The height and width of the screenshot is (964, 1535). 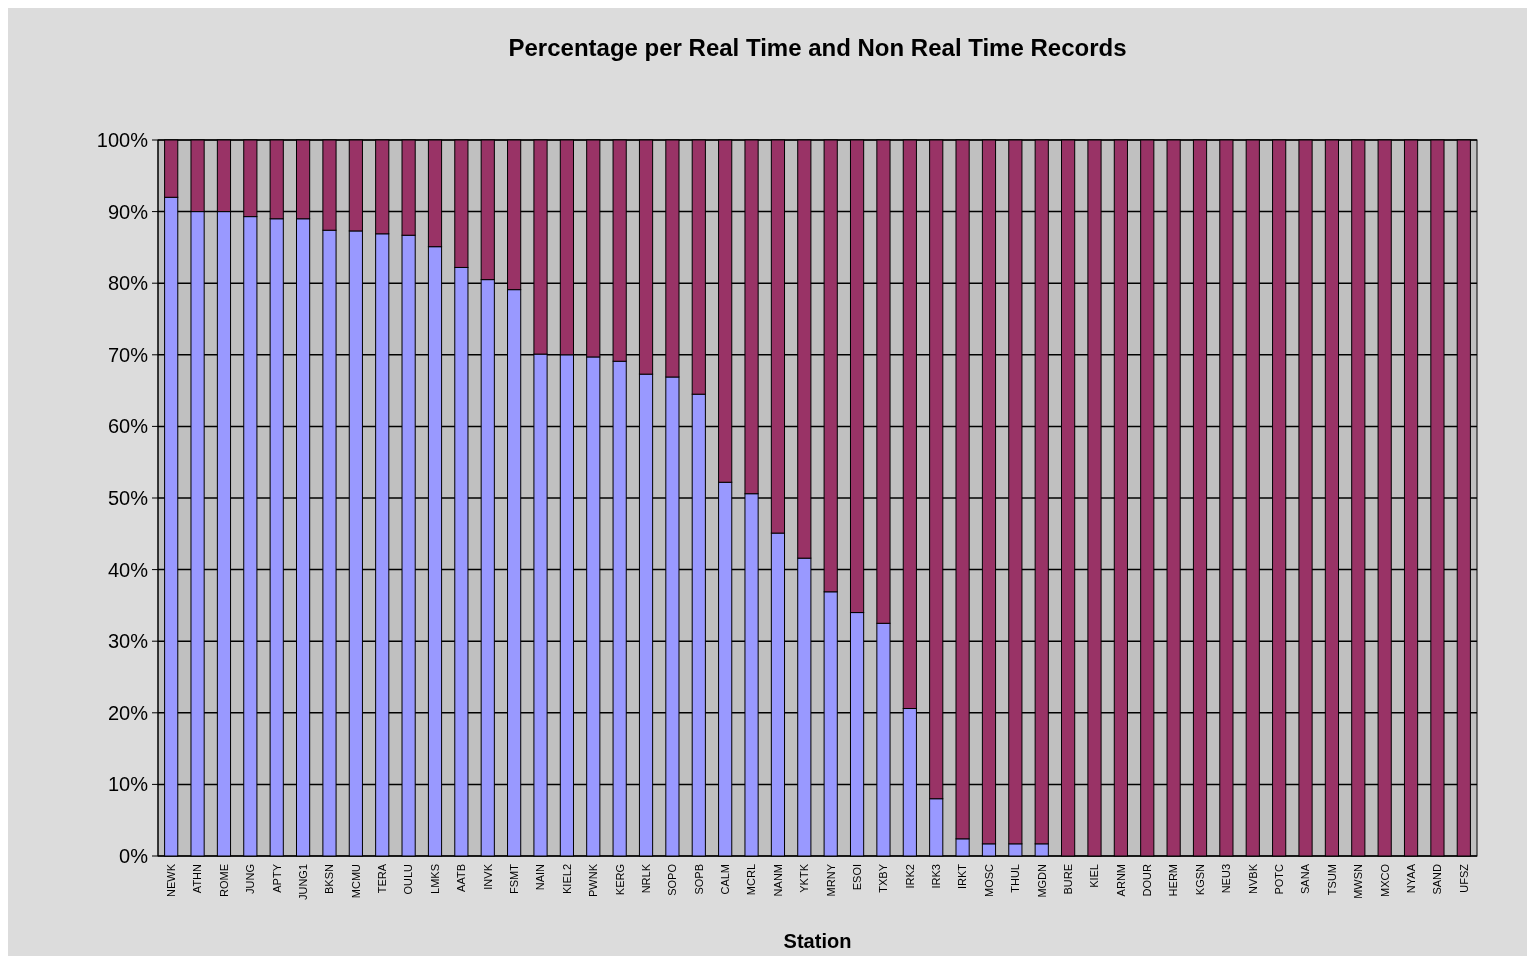 I want to click on x-tick-label: POTC, so click(x=1279, y=879).